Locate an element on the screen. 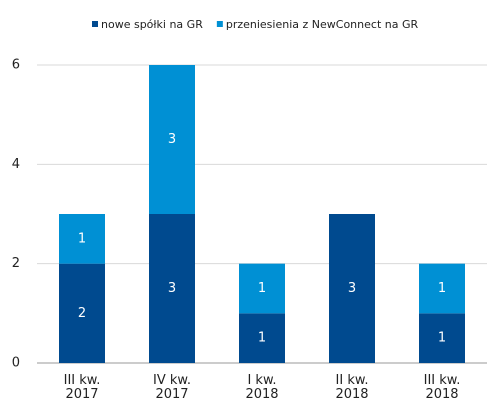 The image size is (487, 405). x-tick-label: IV kw. 2017 is located at coordinates (172, 387).